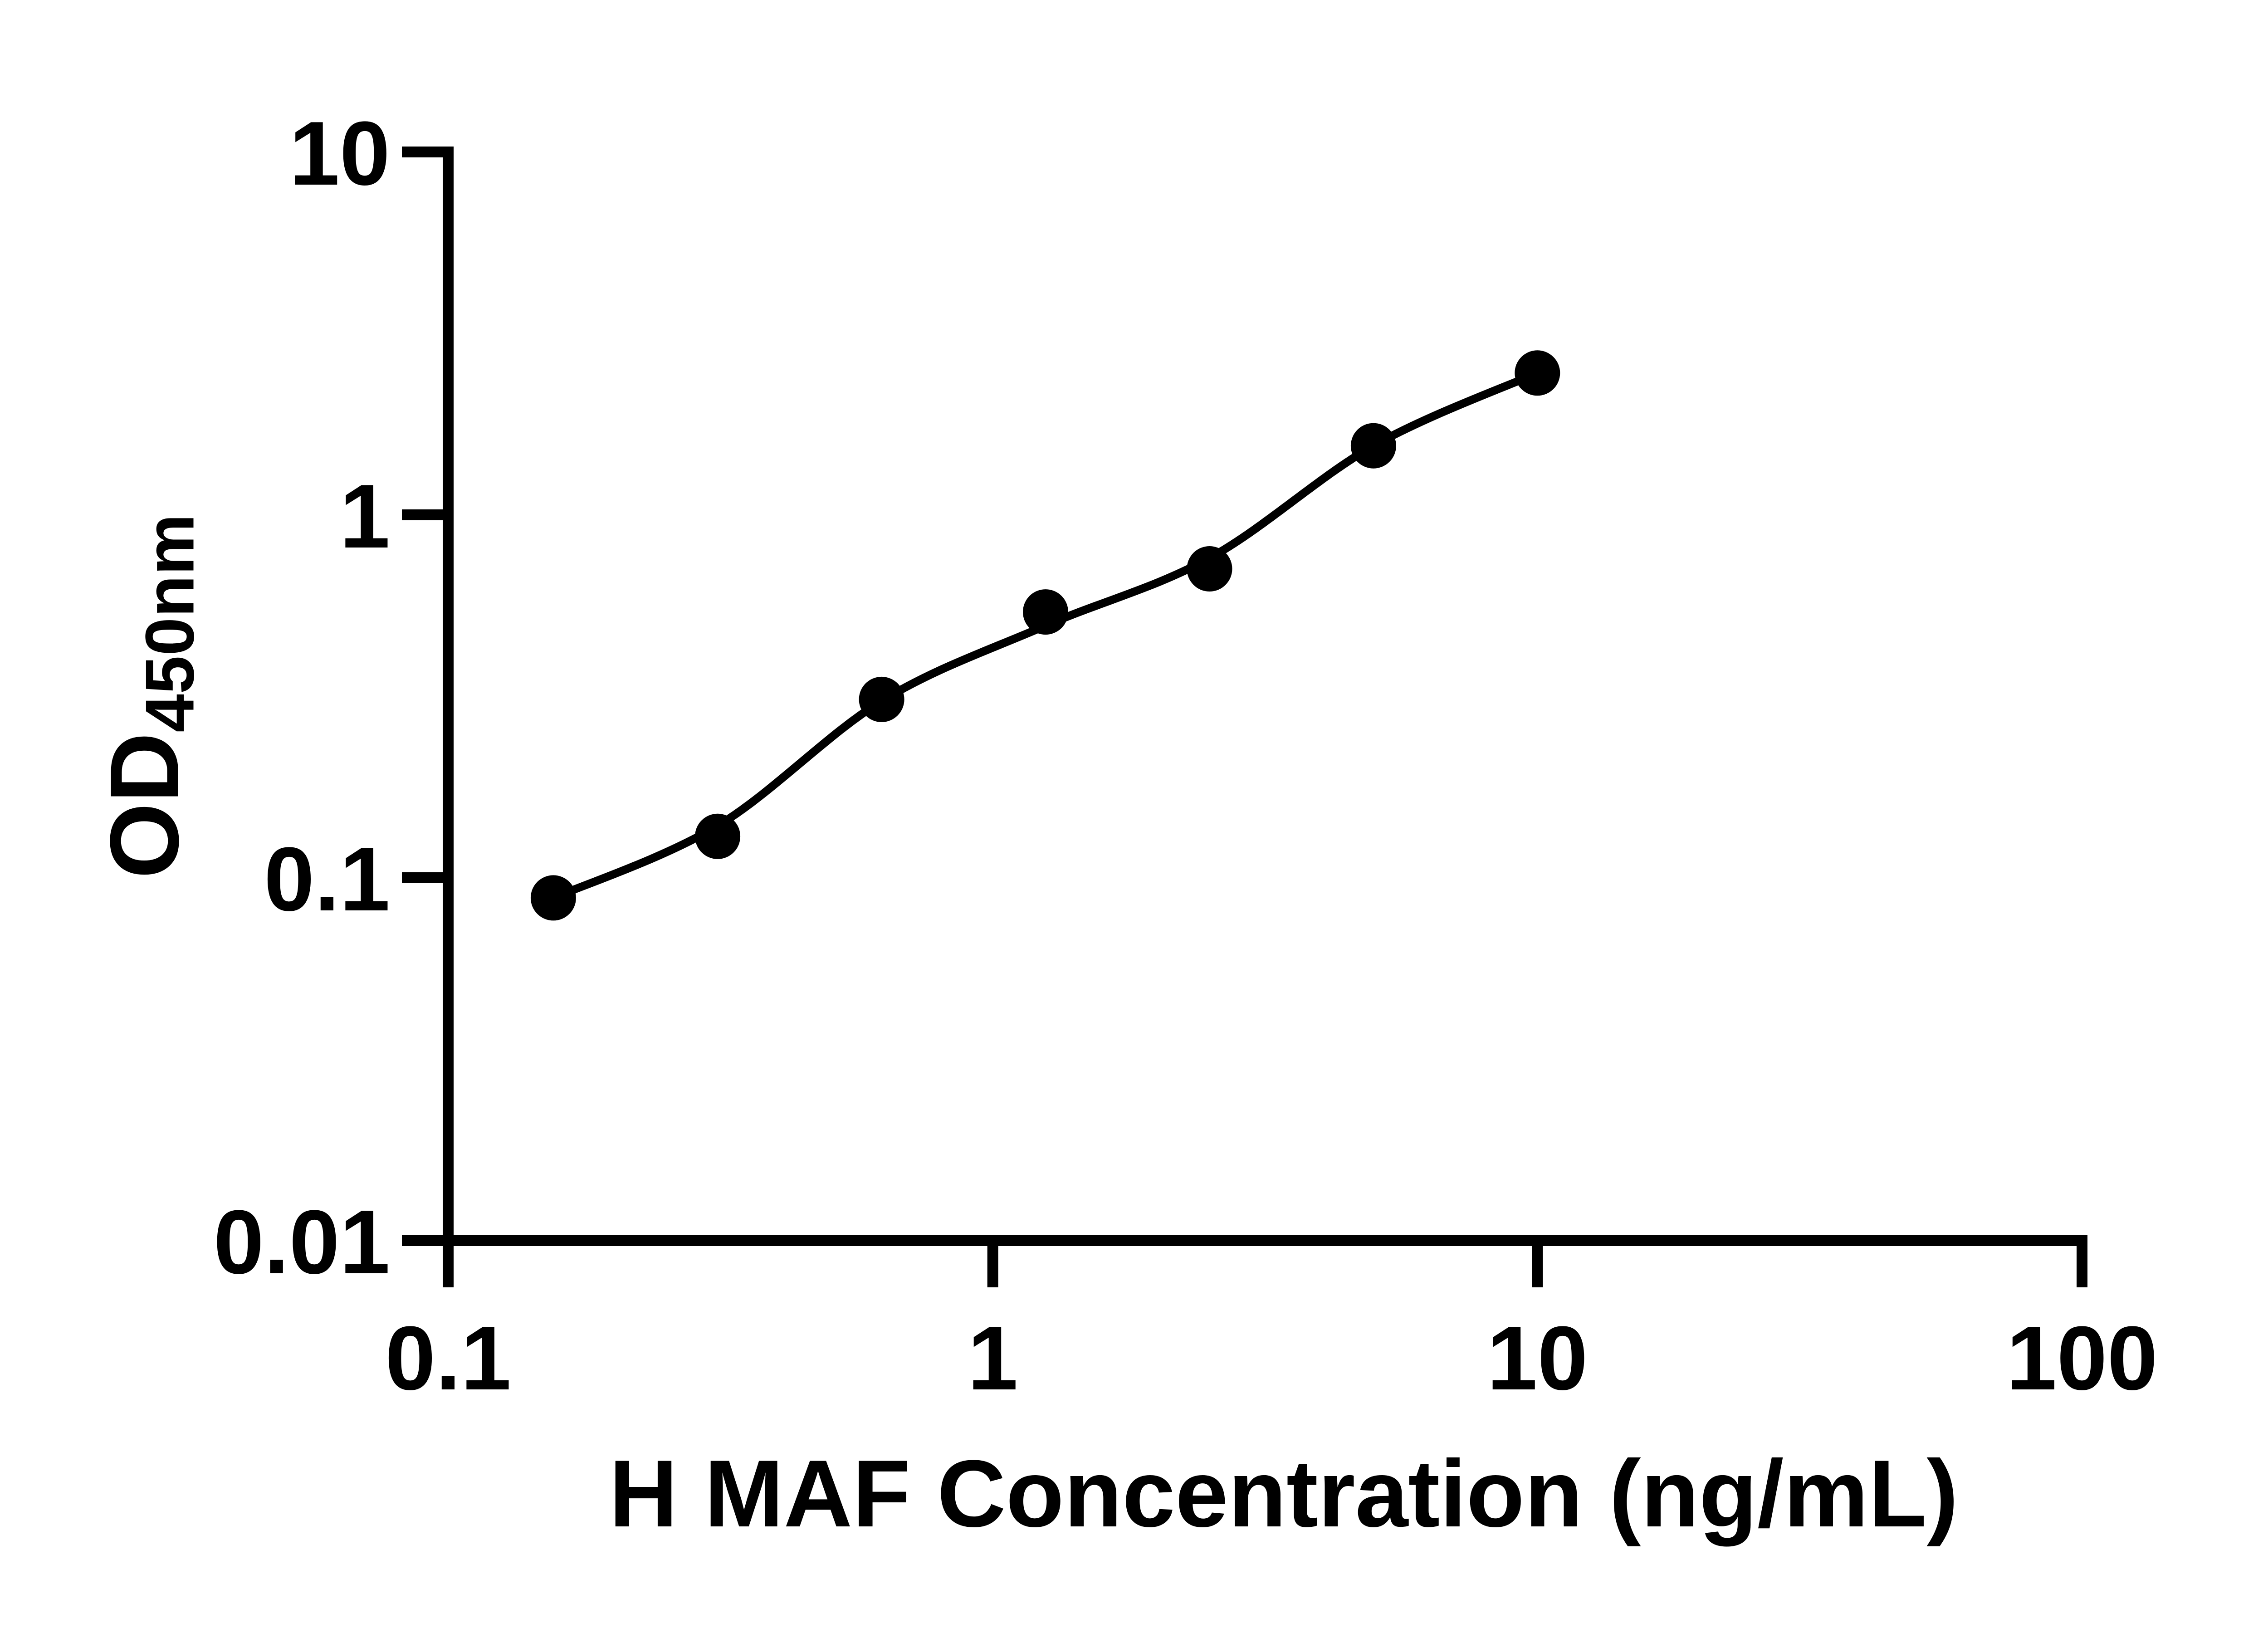 The width and height of the screenshot is (2268, 1633). Describe the element at coordinates (365, 516) in the screenshot. I see `y-tick-label: 1` at that location.